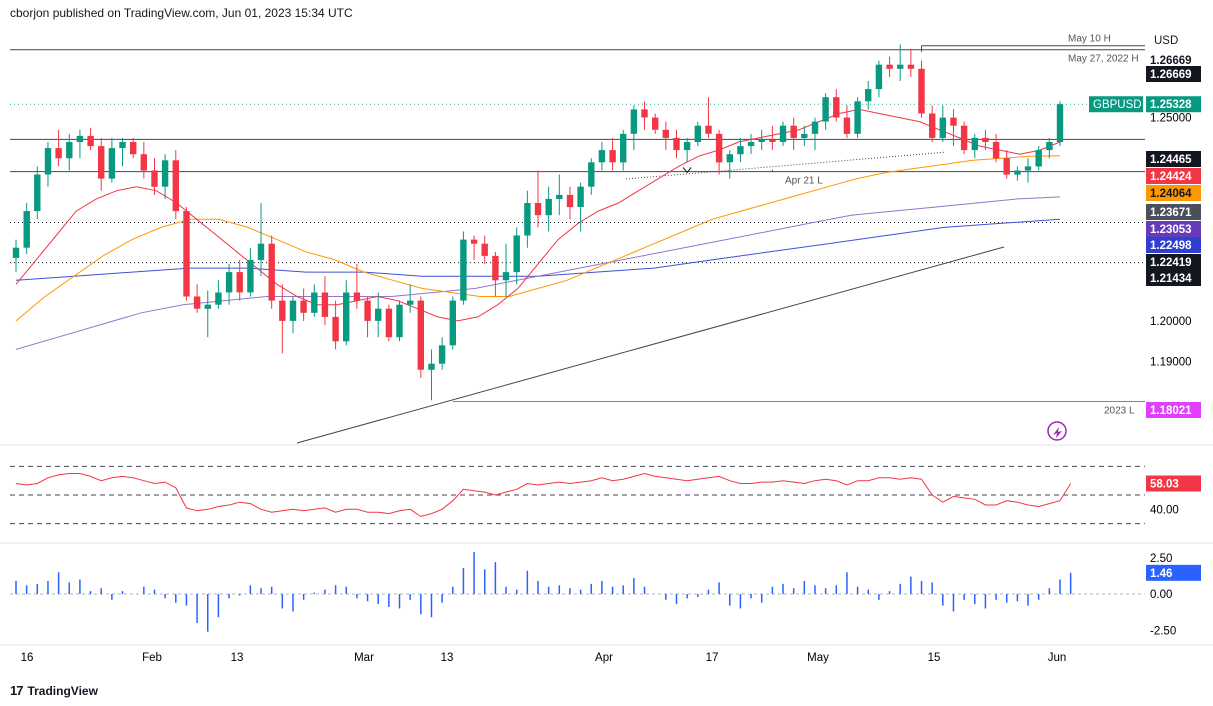 This screenshot has height=706, width=1213. I want to click on momentum-tick-label: -2.50, so click(1163, 631).